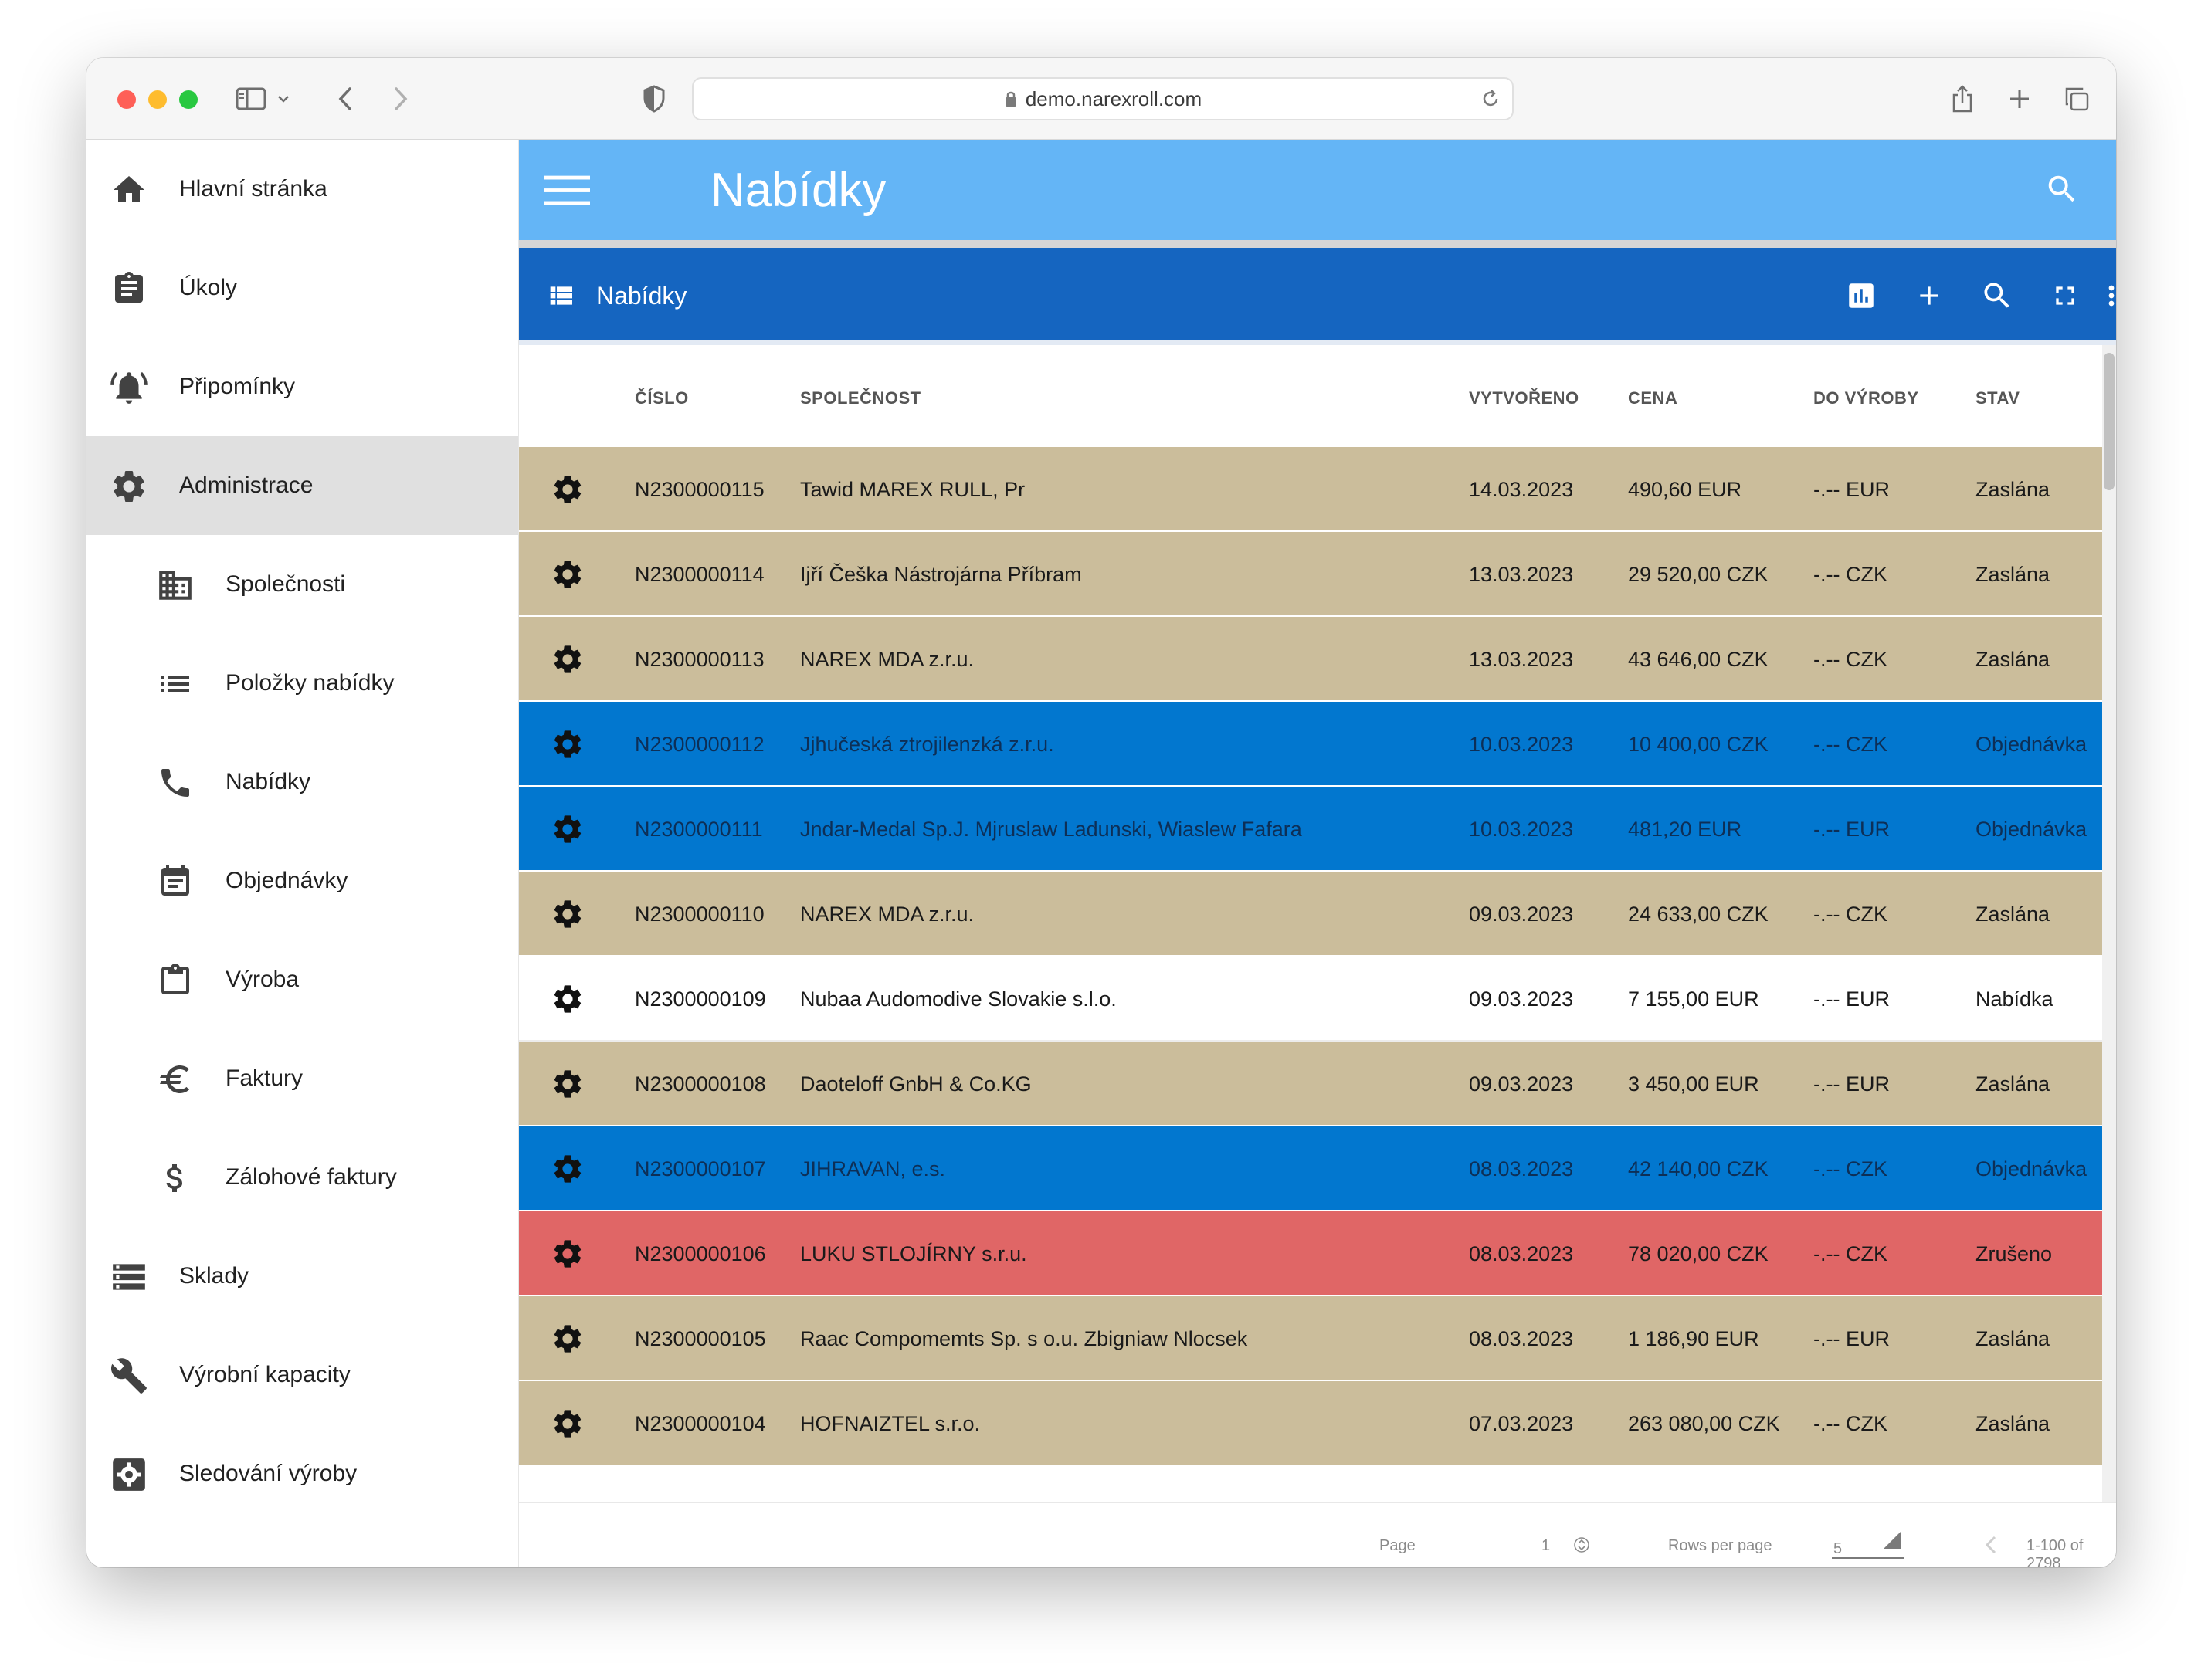  Describe the element at coordinates (1653, 398) in the screenshot. I see `column-header-cena: CENA` at that location.